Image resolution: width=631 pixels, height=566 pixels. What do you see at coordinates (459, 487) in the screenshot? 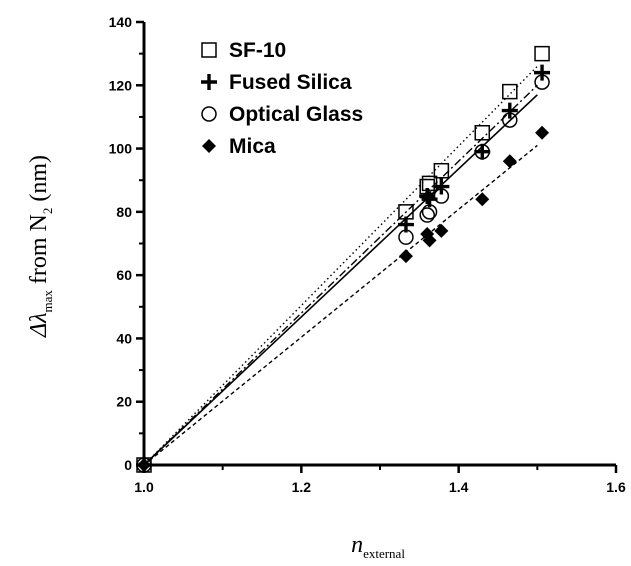
I see `x-tick-label: 1.4` at bounding box center [459, 487].